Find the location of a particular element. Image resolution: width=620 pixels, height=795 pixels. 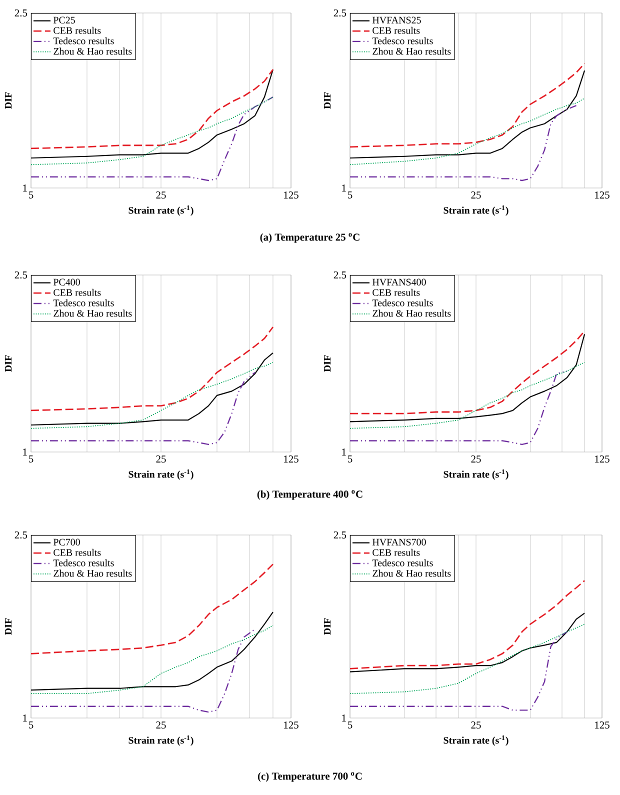

text: (c) Temperature 700 $^{o}$C is located at coordinates (310, 777).